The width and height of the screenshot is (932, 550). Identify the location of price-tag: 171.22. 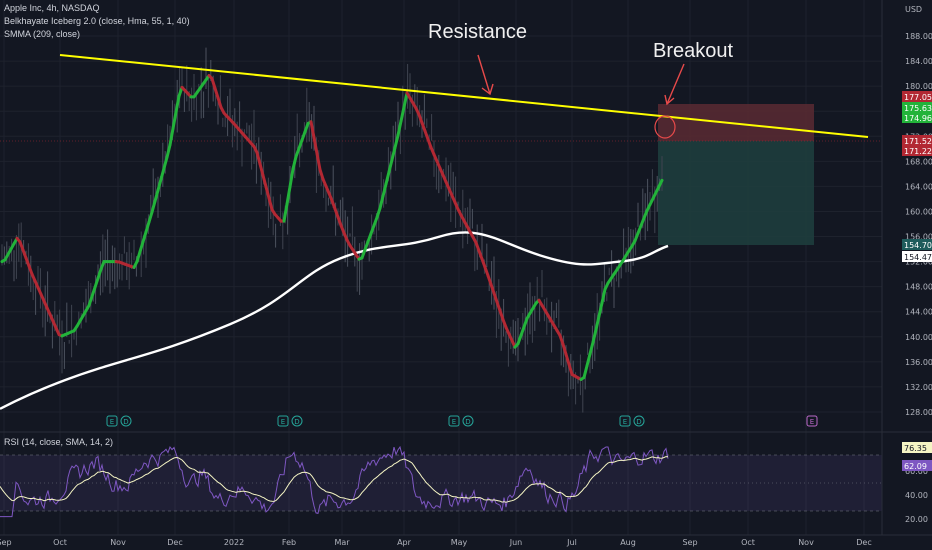
(917, 150).